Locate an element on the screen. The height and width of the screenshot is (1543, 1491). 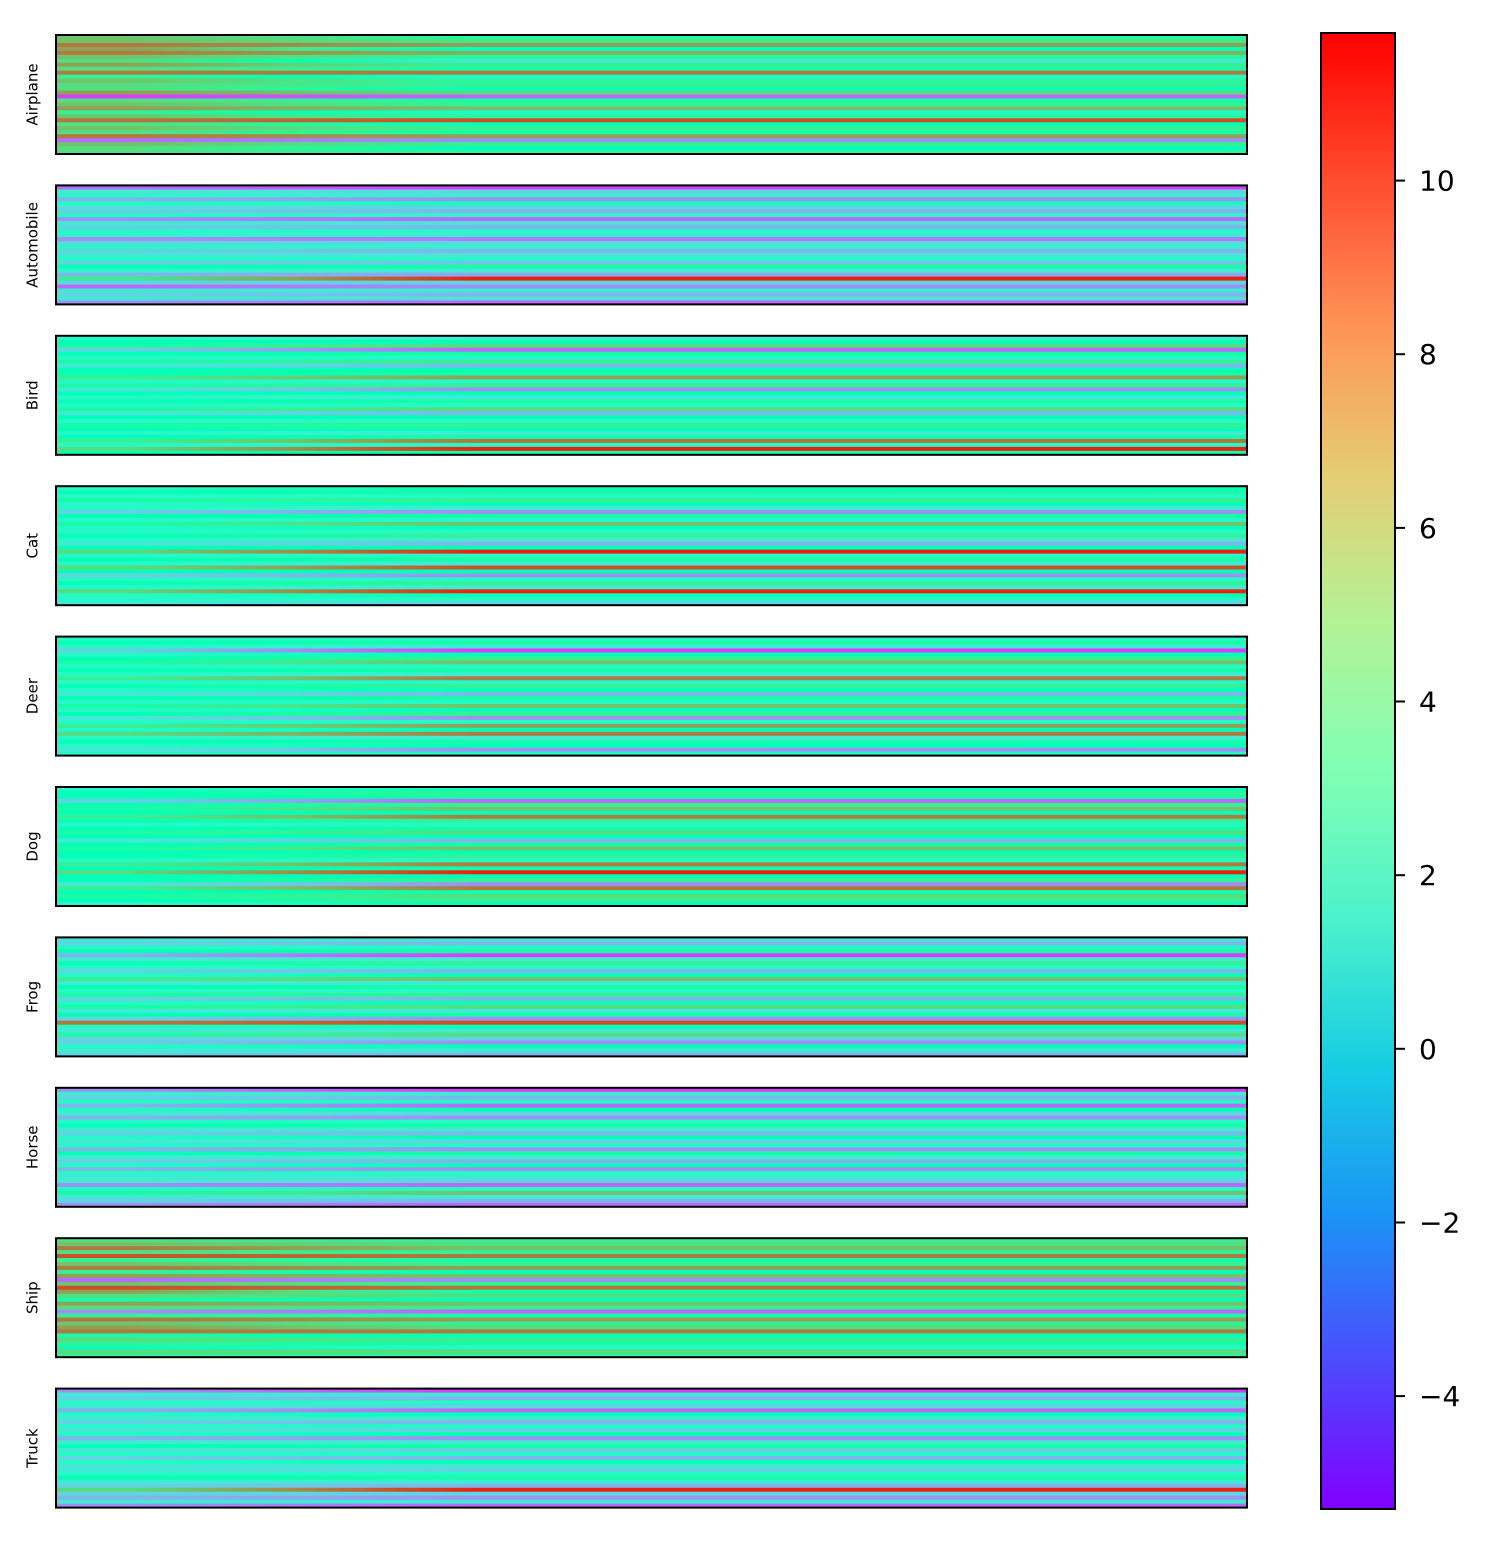
panel-label: Ship is located at coordinates (33, 1297).